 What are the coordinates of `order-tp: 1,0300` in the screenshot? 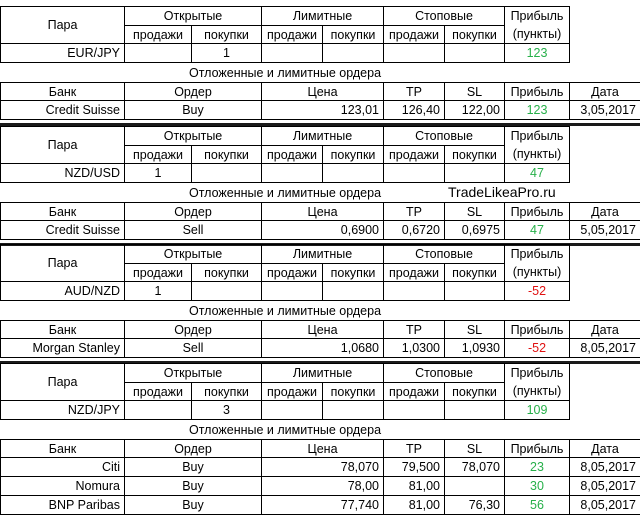 It's located at (414, 348).